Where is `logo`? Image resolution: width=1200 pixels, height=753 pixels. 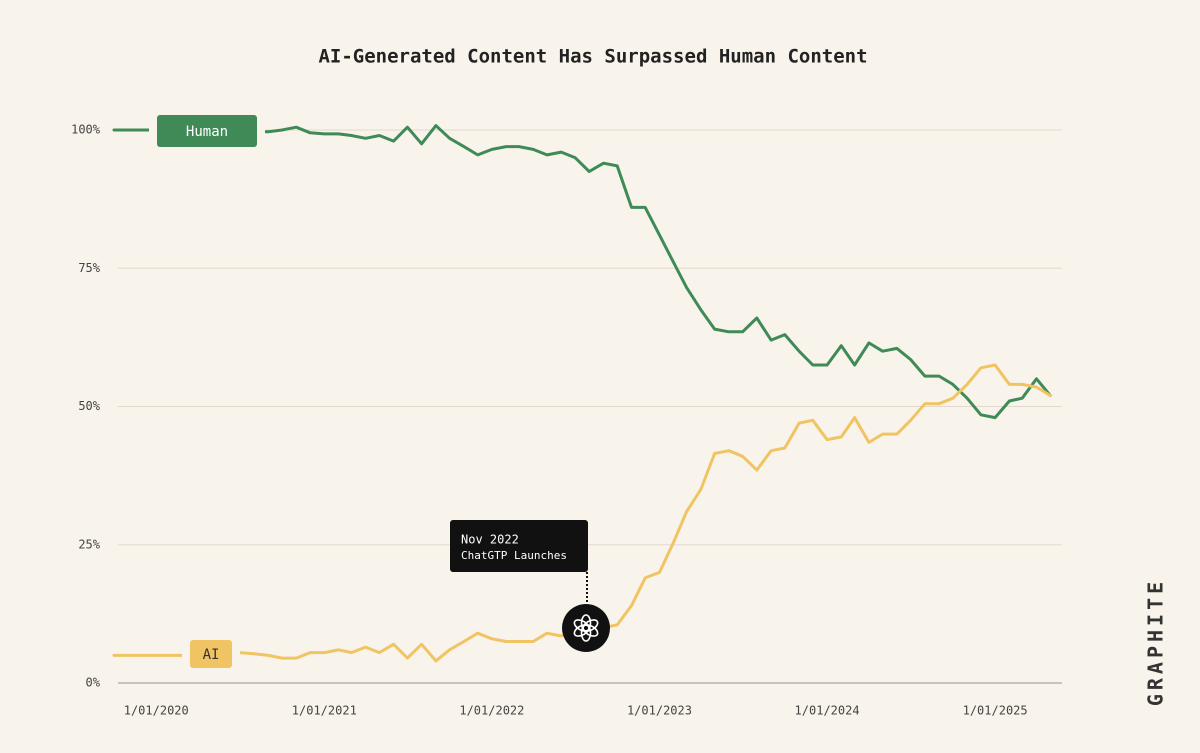 logo is located at coordinates (586, 628).